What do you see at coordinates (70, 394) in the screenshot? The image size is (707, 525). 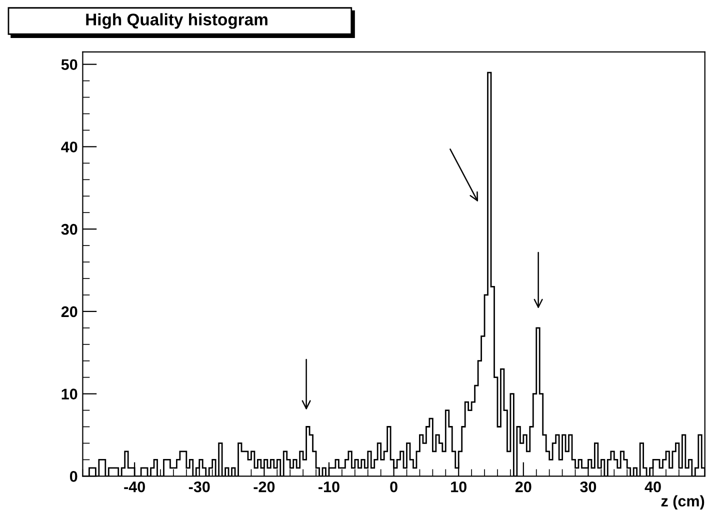 I see `y-tick-label: 10` at bounding box center [70, 394].